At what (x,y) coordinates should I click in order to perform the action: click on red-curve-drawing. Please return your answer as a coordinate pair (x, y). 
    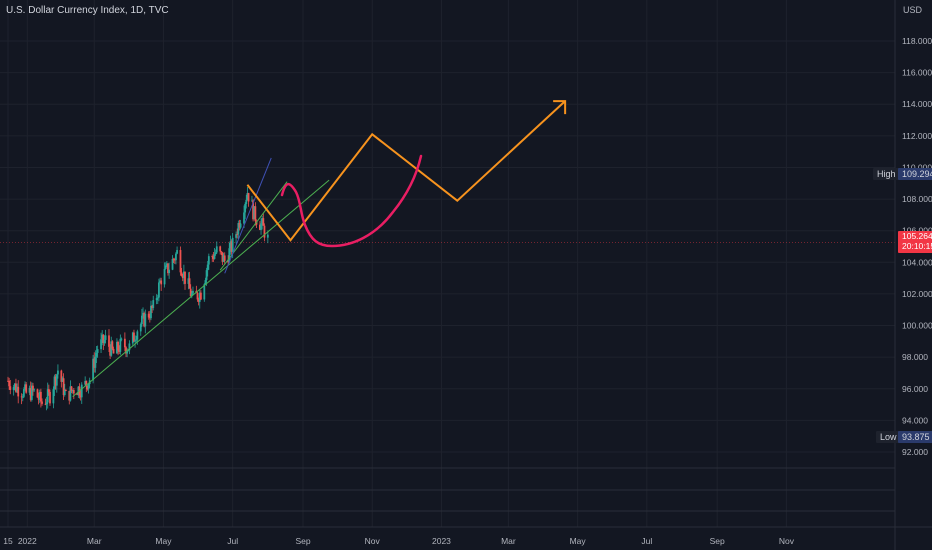
    Looking at the image, I should click on (351, 201).